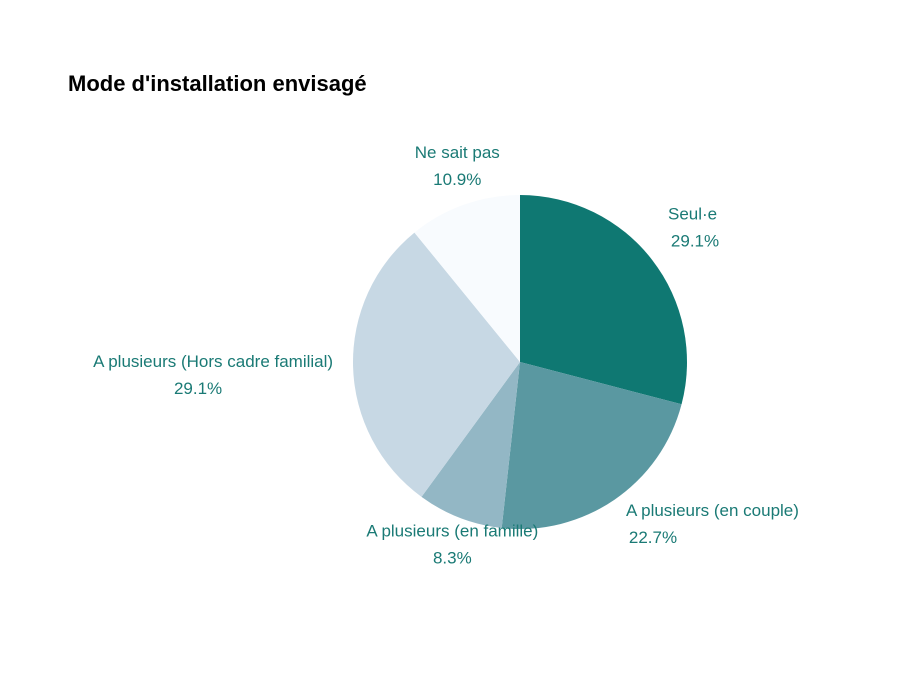 The width and height of the screenshot is (900, 675). Describe the element at coordinates (712, 510) in the screenshot. I see `slice-label: A plusieurs (en couple)` at that location.